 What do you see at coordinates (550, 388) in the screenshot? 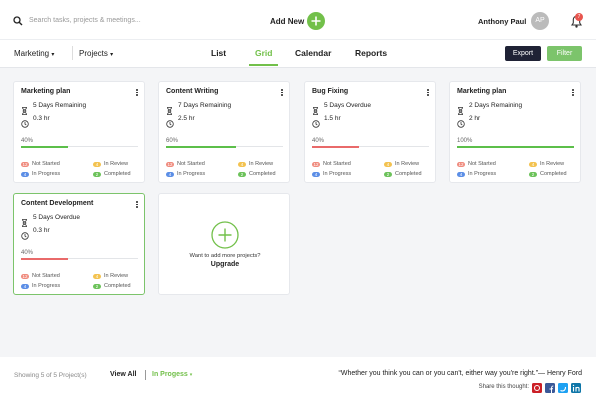
I see `facebook-share` at bounding box center [550, 388].